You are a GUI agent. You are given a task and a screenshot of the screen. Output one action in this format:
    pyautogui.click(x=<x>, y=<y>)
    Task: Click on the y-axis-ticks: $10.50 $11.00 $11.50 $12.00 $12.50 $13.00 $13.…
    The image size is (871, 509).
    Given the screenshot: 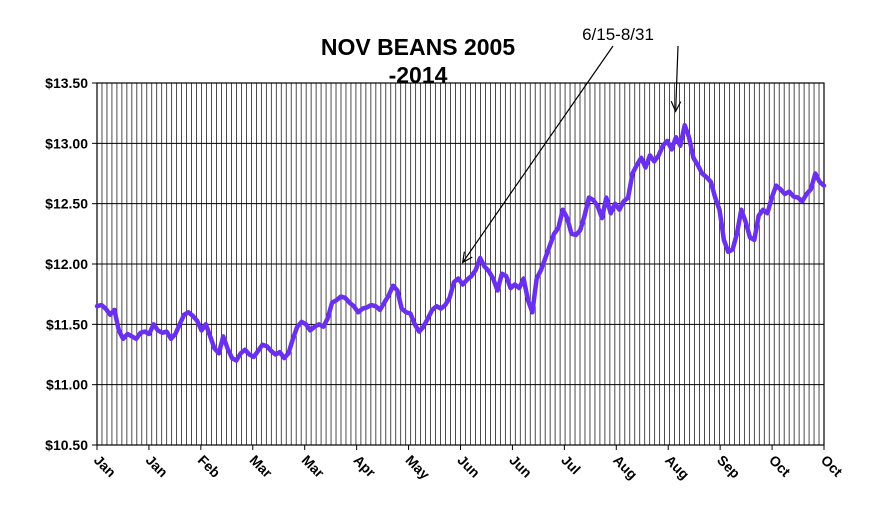 What is the action you would take?
    pyautogui.click(x=71, y=264)
    